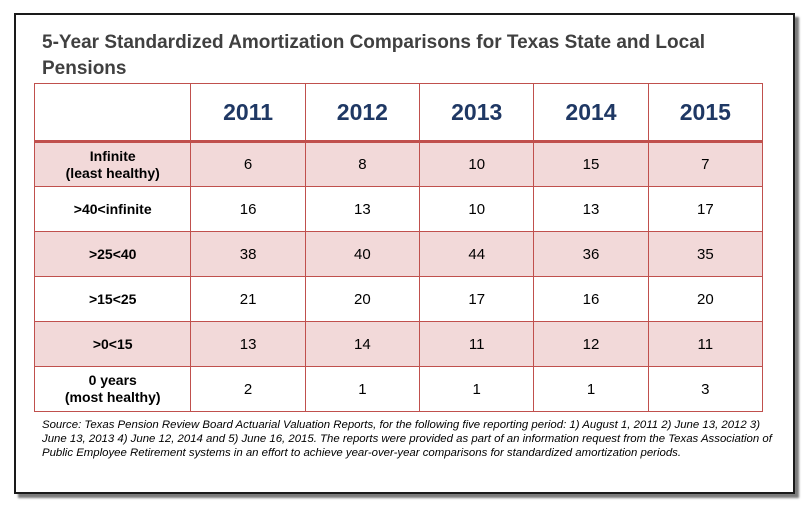  Describe the element at coordinates (248, 113) in the screenshot. I see `column-header: 2011` at that location.